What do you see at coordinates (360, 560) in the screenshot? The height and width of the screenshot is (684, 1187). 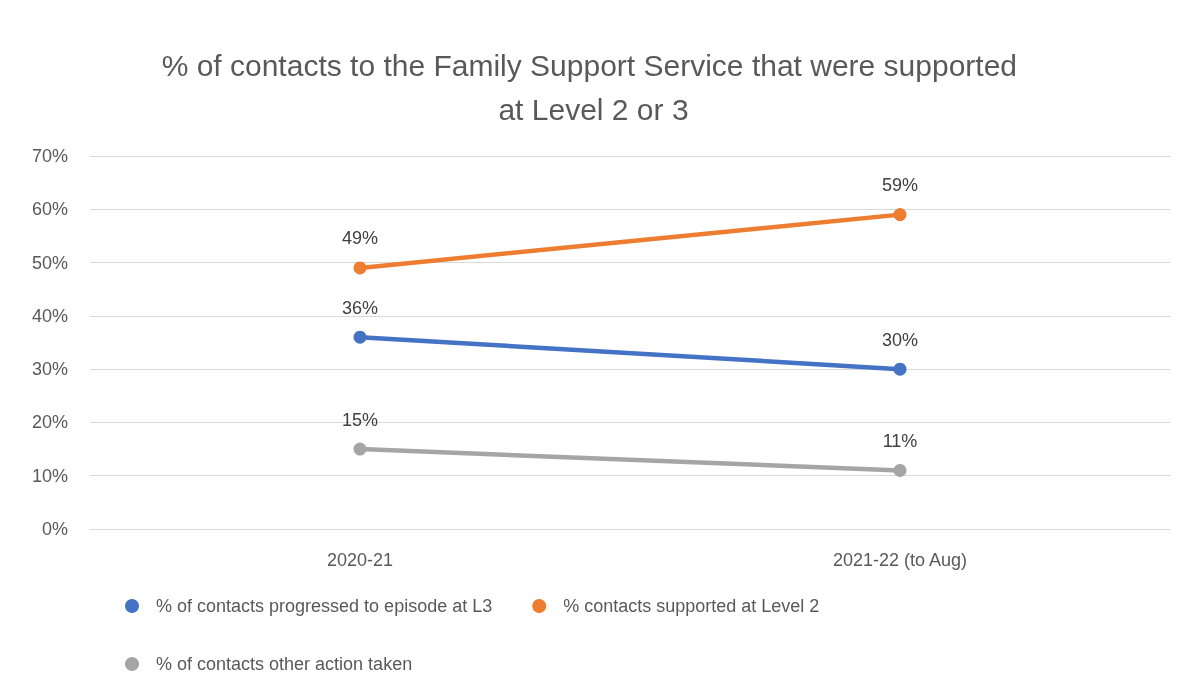 I see `x-tick-label: 2020-21` at bounding box center [360, 560].